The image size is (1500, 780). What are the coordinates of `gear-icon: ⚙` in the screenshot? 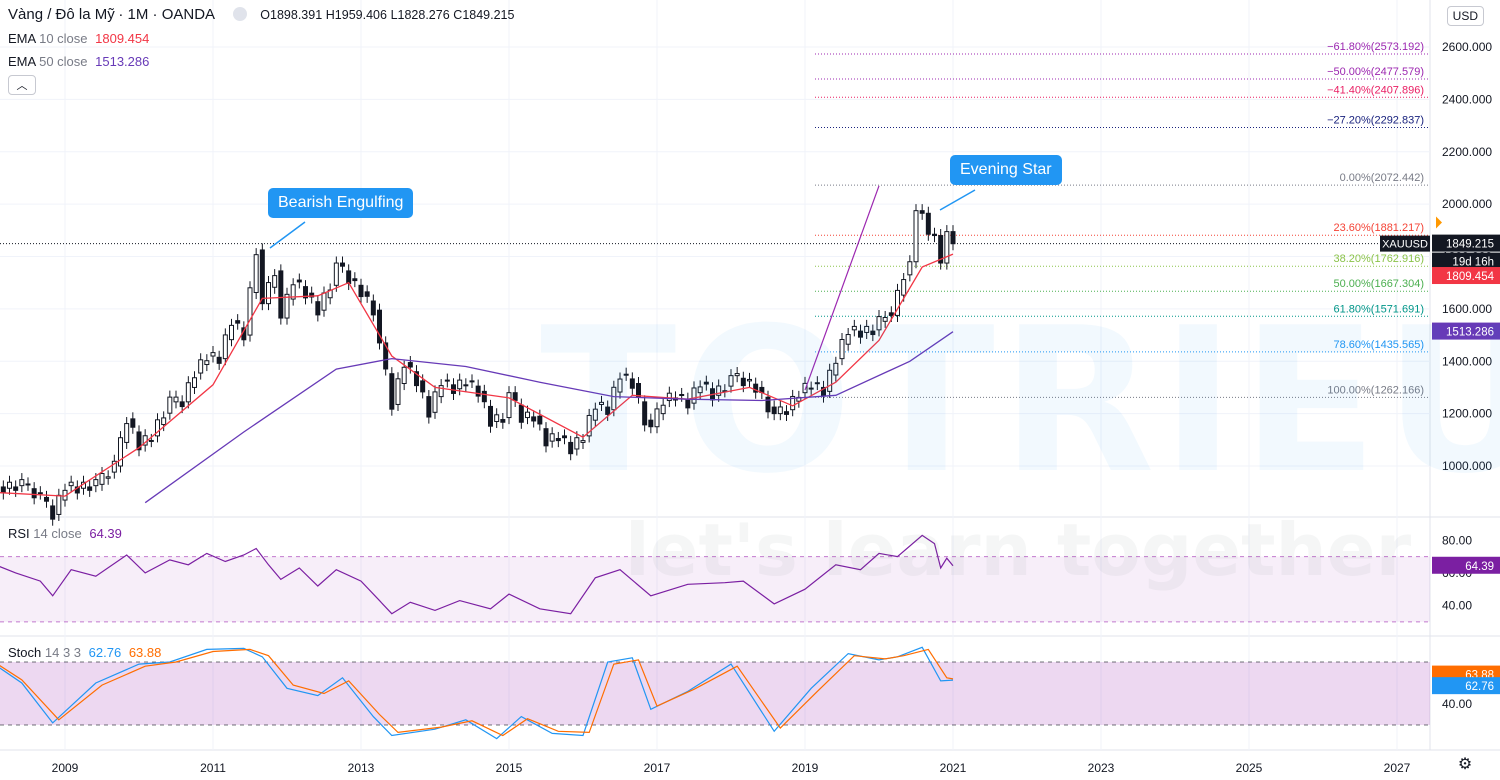 It's located at (1465, 764).